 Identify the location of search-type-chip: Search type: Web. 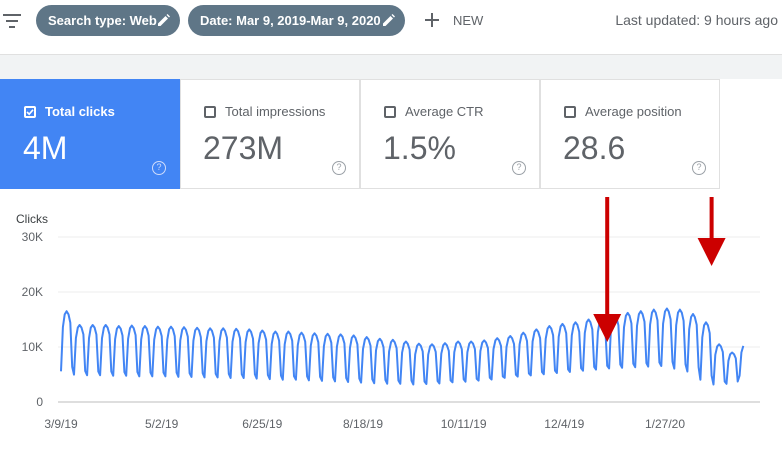
(108, 20).